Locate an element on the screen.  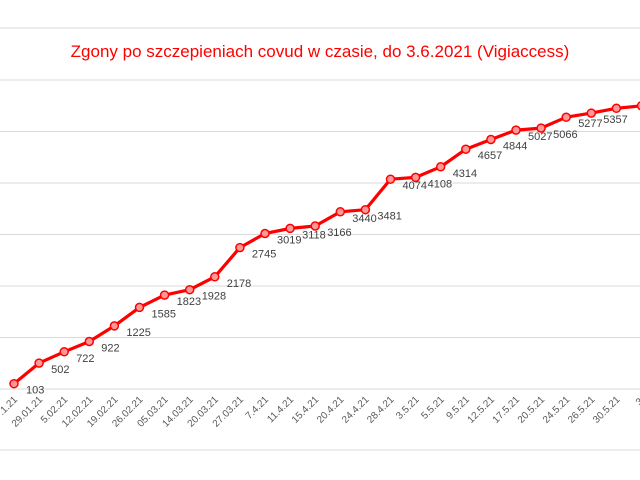
data-label: 5277 is located at coordinates (590, 124).